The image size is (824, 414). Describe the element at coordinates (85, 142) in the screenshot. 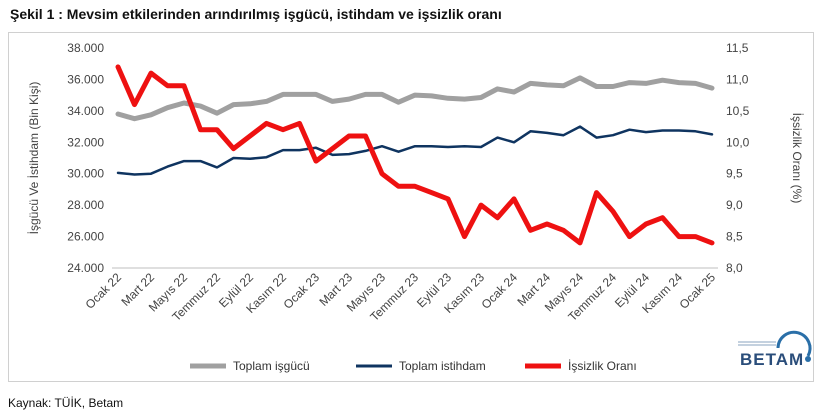

I see `y-left-tick-label: 32.000` at that location.